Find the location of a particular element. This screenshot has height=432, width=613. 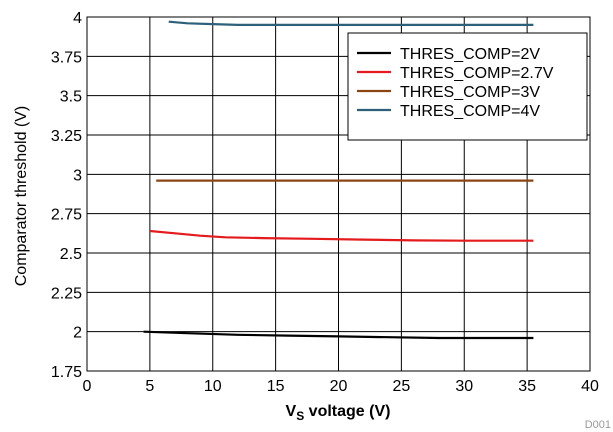

x-tick-label: 25 is located at coordinates (401, 386).